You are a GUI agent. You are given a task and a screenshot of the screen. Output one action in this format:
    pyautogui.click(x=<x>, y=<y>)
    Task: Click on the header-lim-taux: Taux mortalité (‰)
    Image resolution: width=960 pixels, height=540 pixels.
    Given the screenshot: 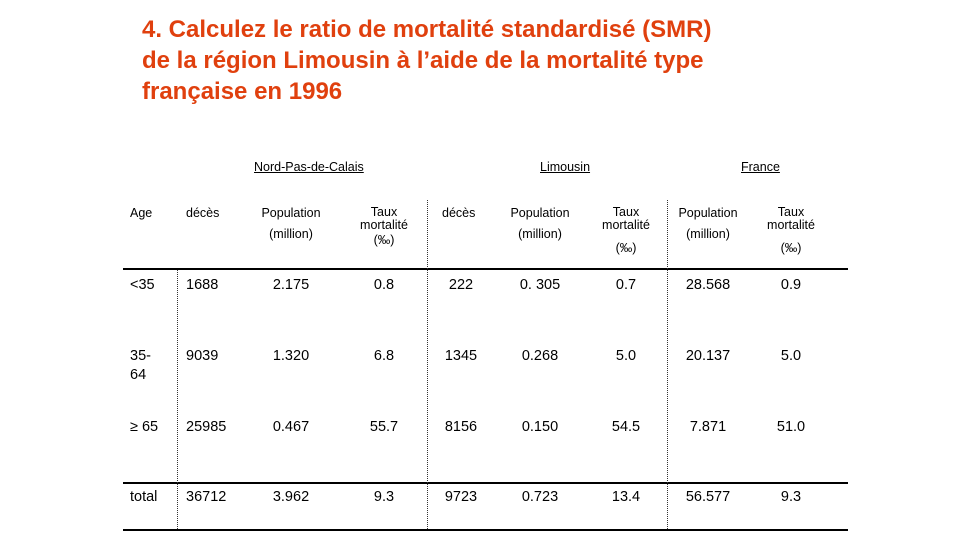 What is the action you would take?
    pyautogui.click(x=626, y=230)
    